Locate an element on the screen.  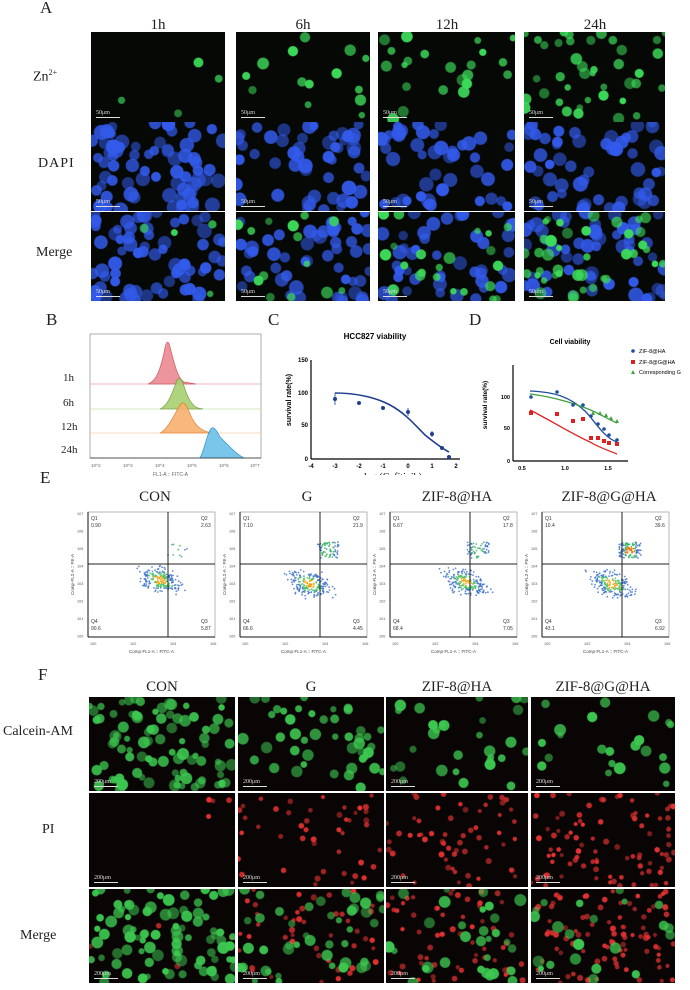
svg-text: 4.45 is located at coordinates (358, 629).